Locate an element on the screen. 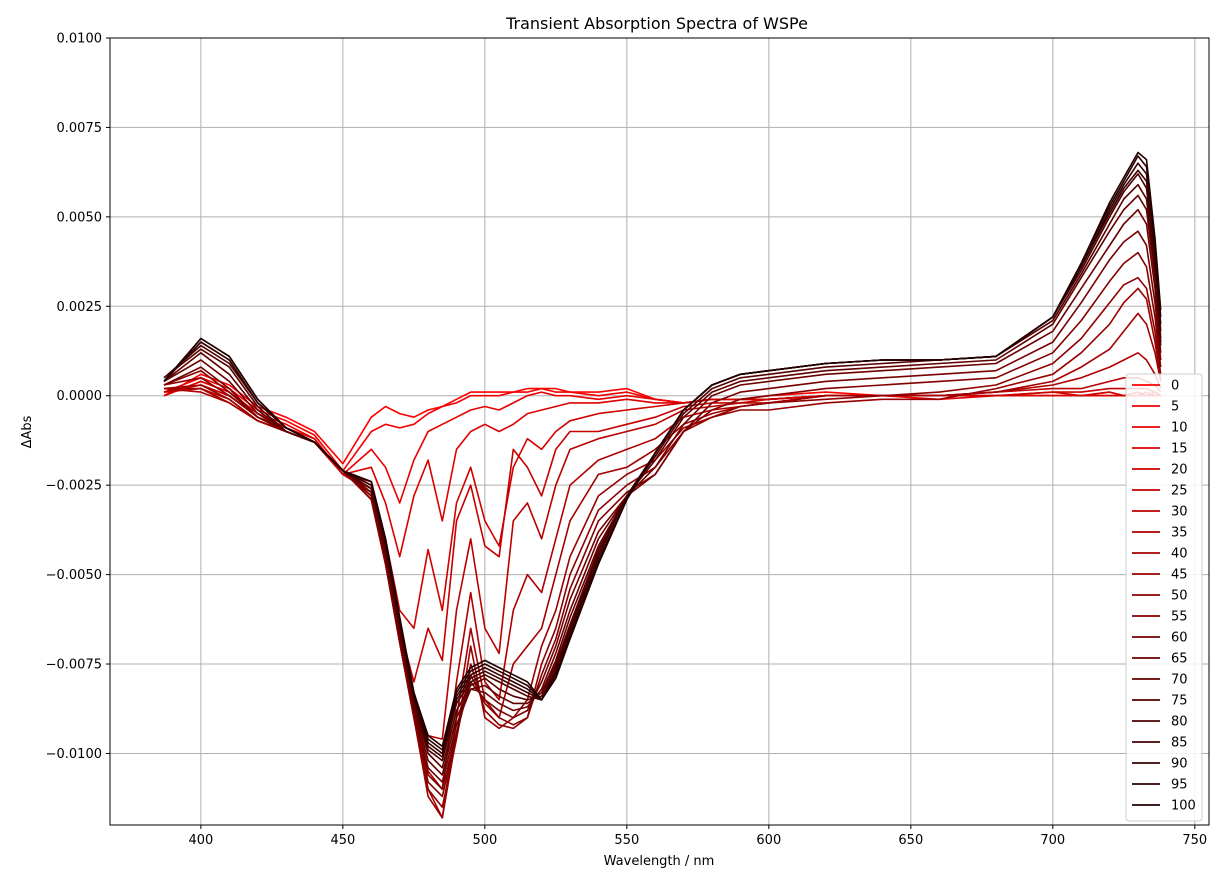 The image size is (1229, 883). y-tick-label: 0.0075 is located at coordinates (80, 128).